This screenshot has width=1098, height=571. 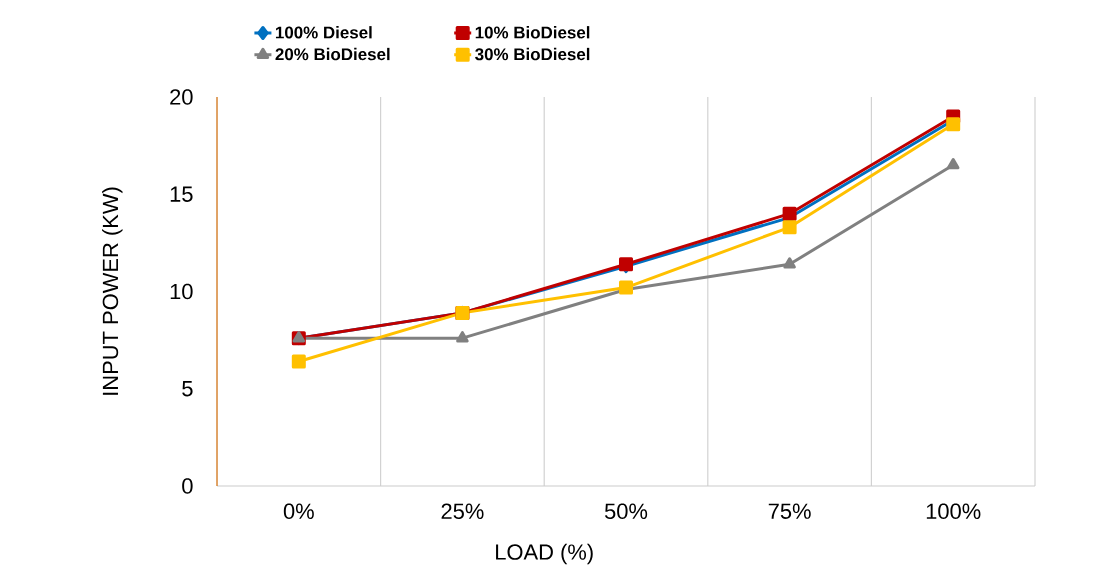 I want to click on x-tick-label: 25%, so click(x=462, y=511).